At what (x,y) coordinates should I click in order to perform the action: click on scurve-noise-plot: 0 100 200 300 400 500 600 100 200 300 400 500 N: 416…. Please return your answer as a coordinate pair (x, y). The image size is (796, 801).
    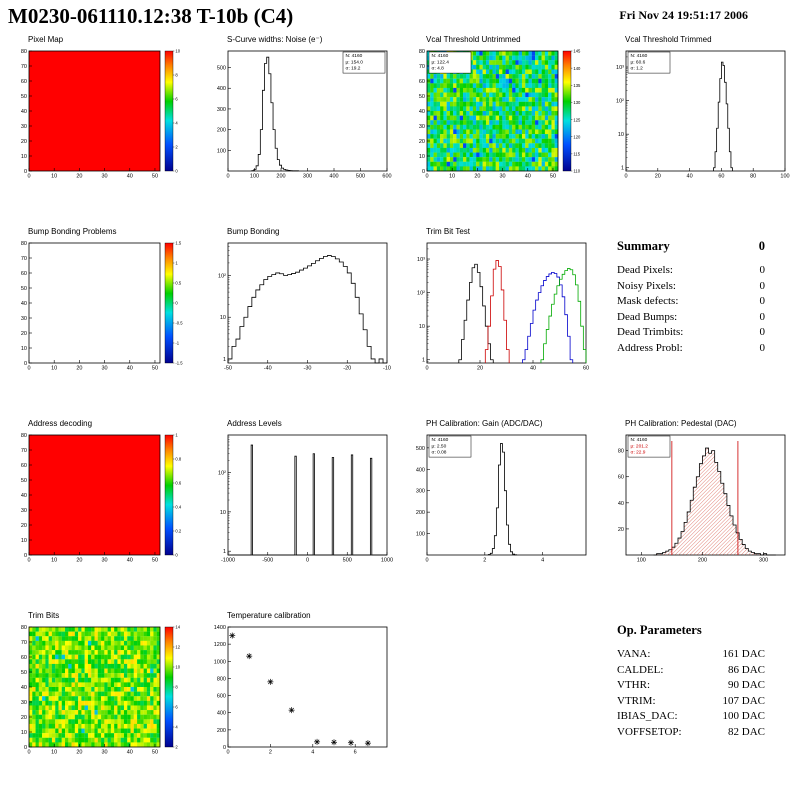
    Looking at the image, I should click on (304, 115).